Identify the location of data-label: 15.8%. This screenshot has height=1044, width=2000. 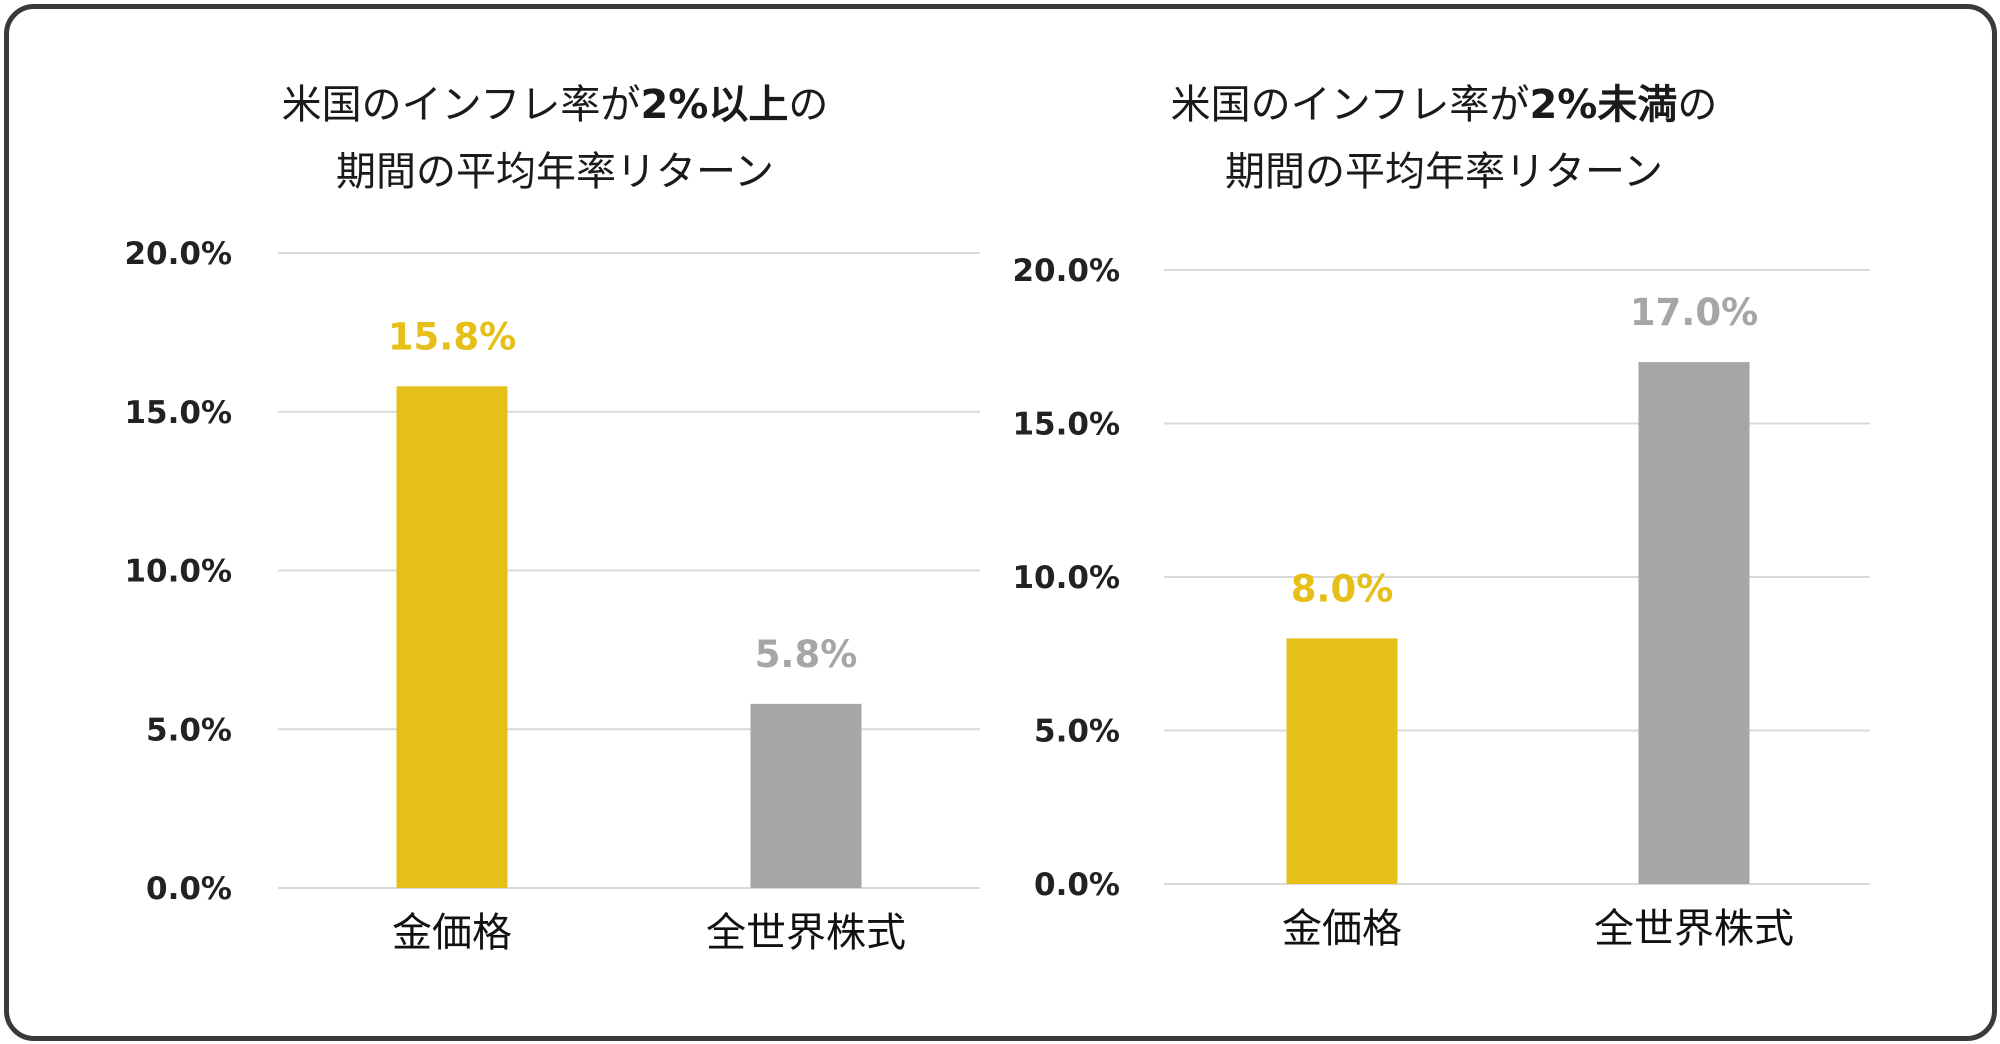
(452, 336).